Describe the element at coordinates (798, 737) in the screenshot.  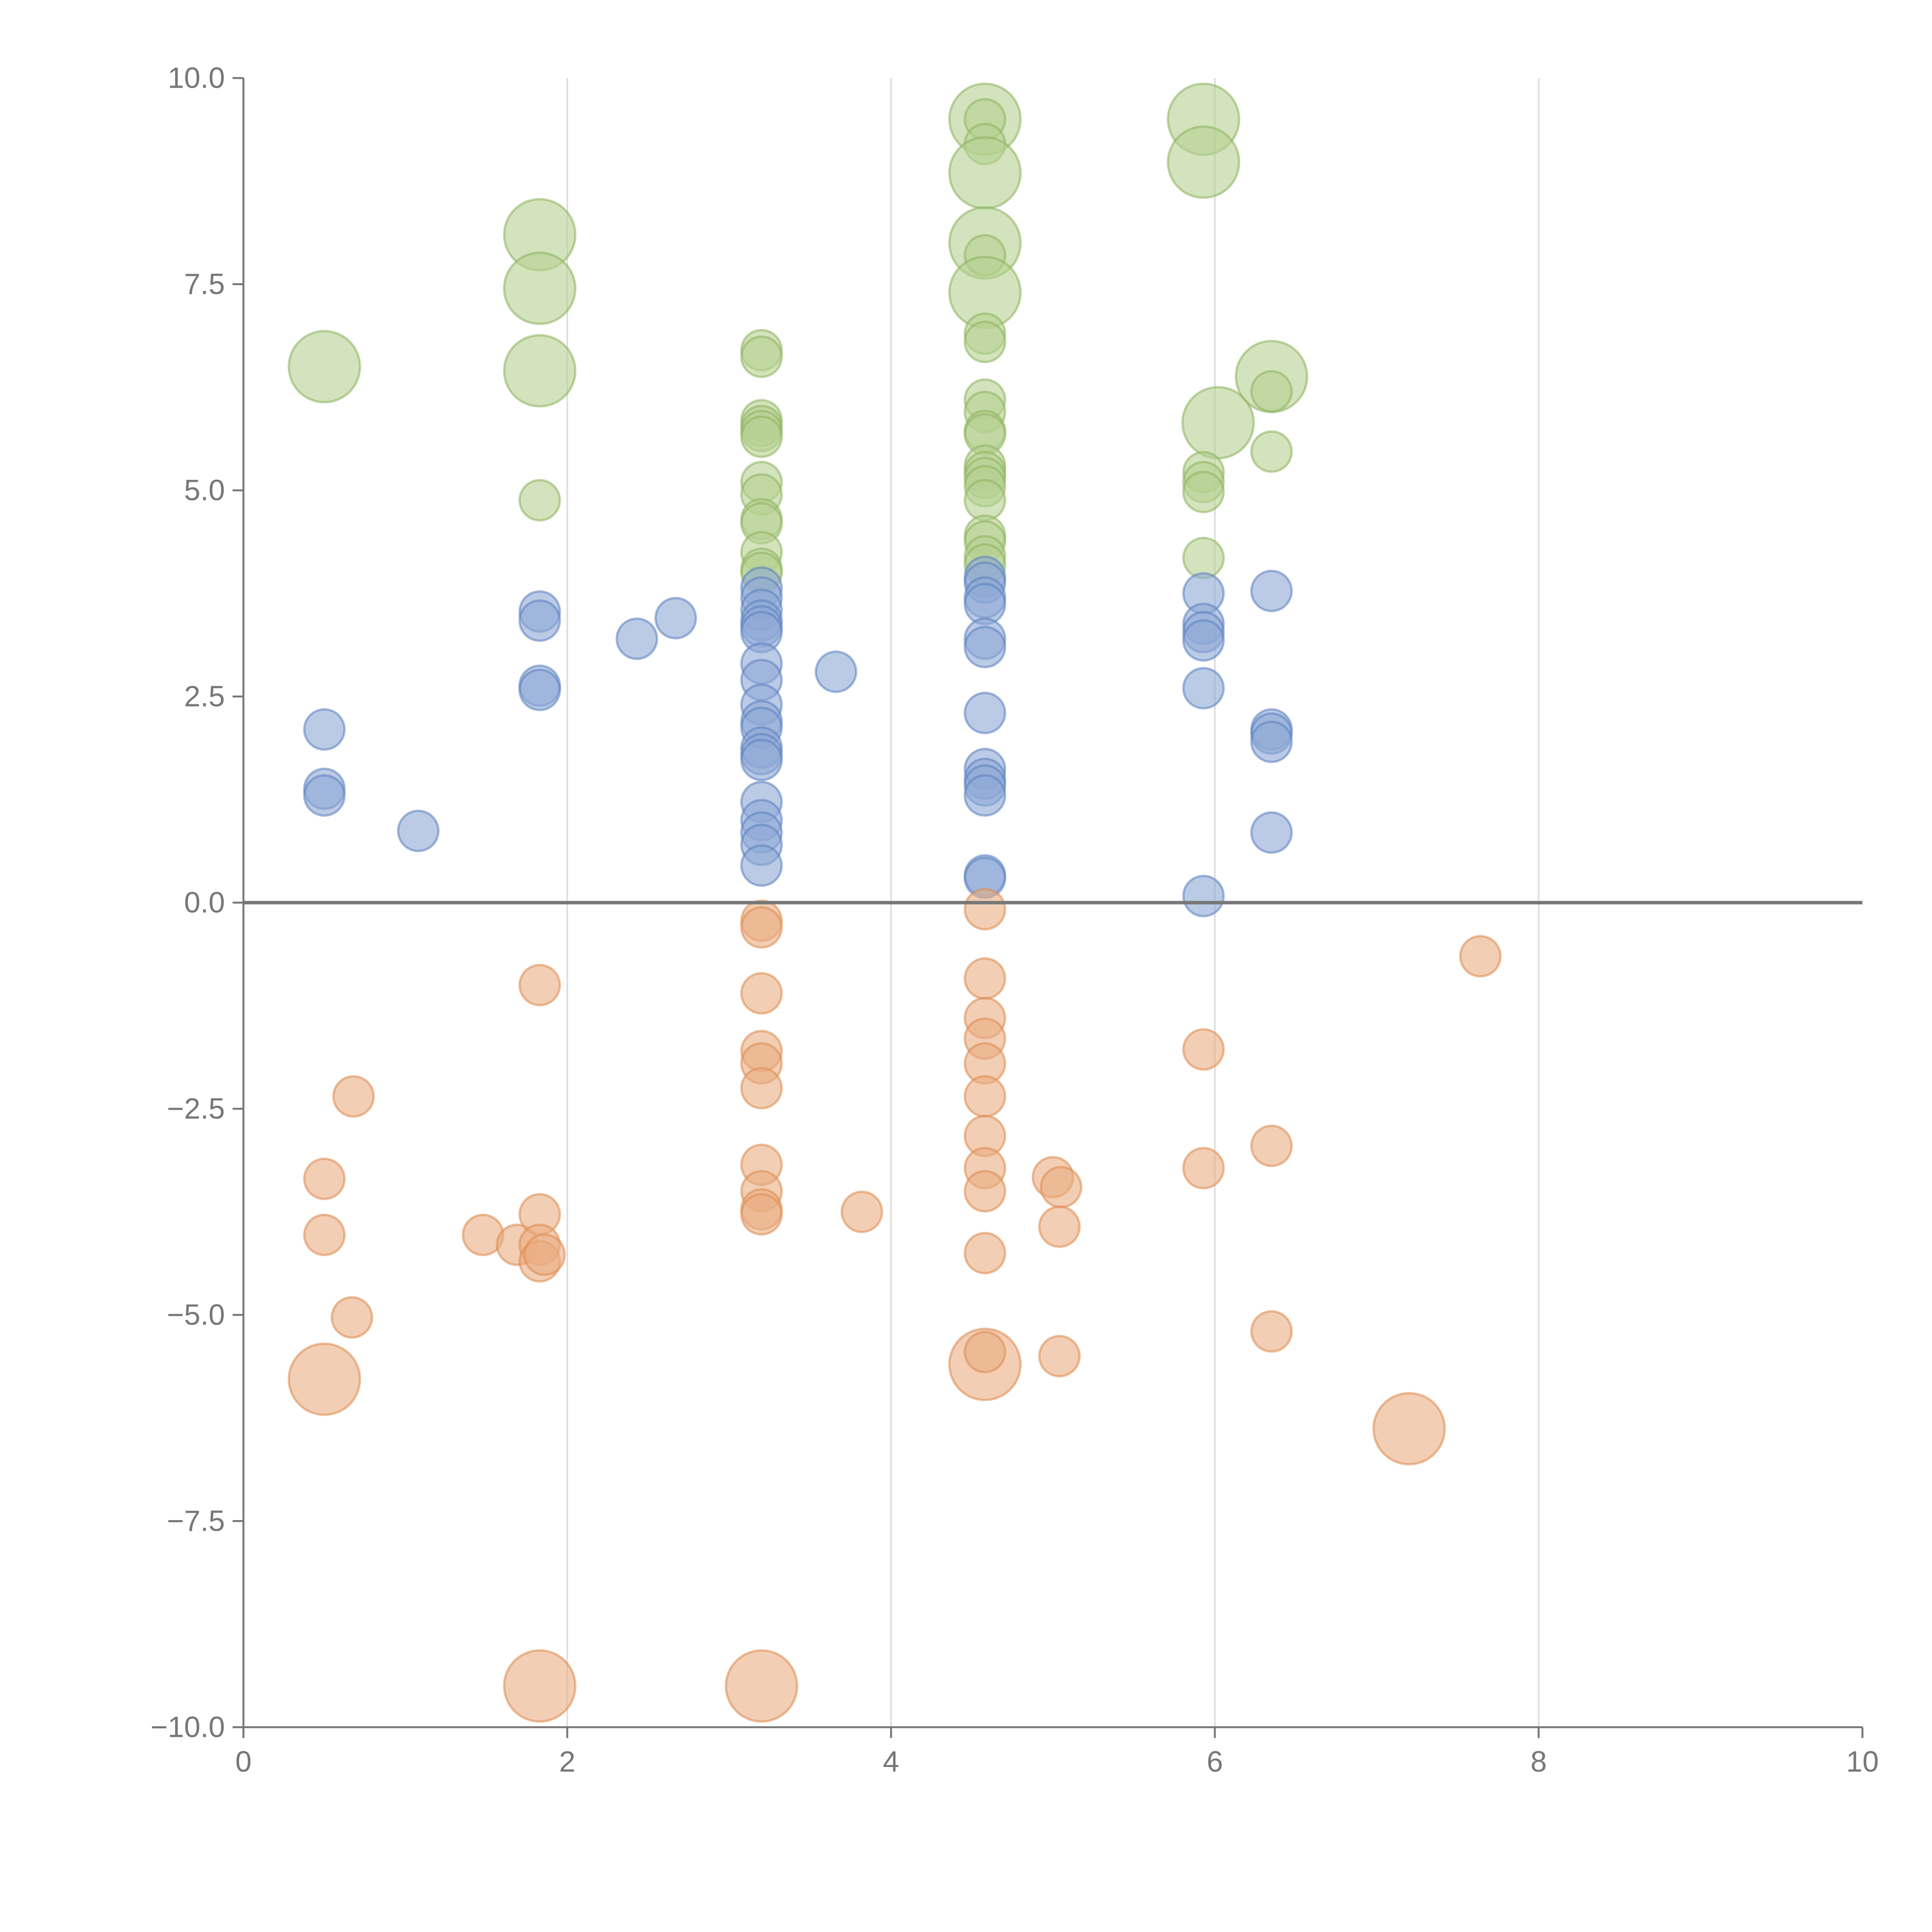
I see `series-blue` at that location.